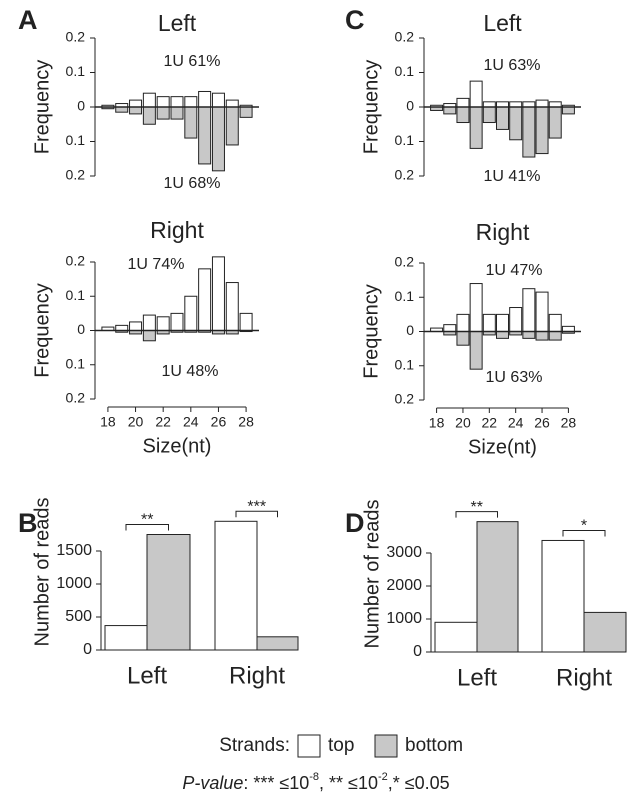  What do you see at coordinates (355, 20) in the screenshot?
I see `panel-letter: C` at bounding box center [355, 20].